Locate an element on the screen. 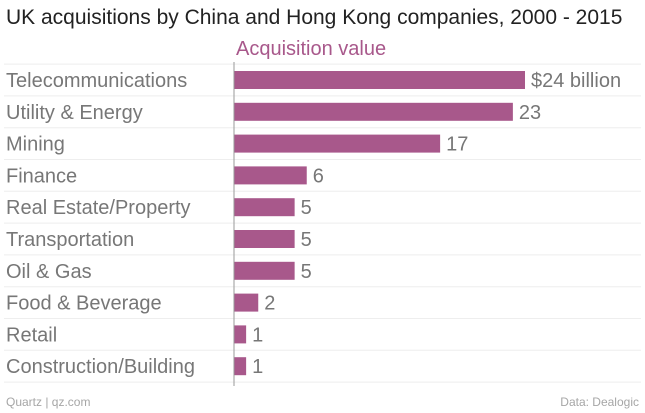 This screenshot has width=645, height=413. chart-subtitle: Acquisition value is located at coordinates (311, 49).